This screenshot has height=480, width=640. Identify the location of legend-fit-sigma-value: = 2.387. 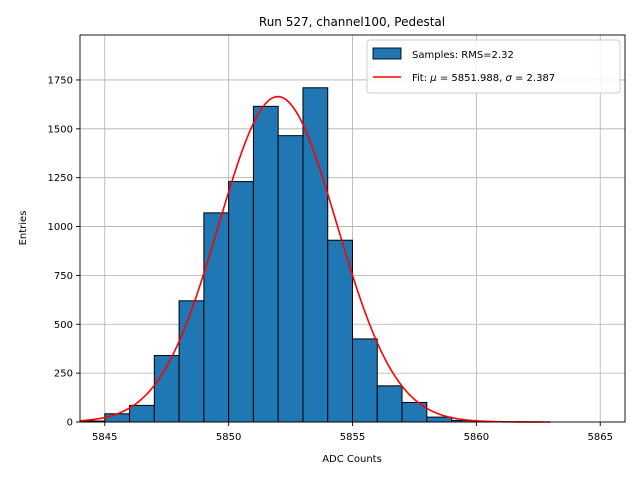
(533, 78).